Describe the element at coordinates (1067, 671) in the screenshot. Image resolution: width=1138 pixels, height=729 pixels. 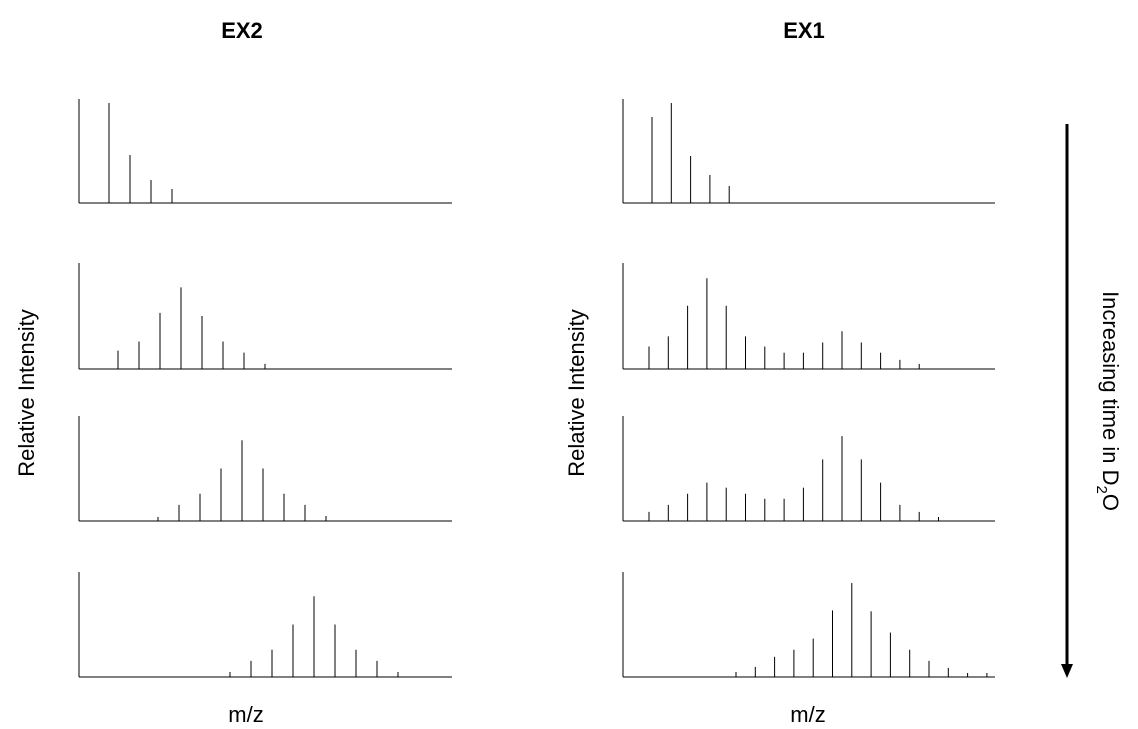
I see `time-arrow-head-icon` at that location.